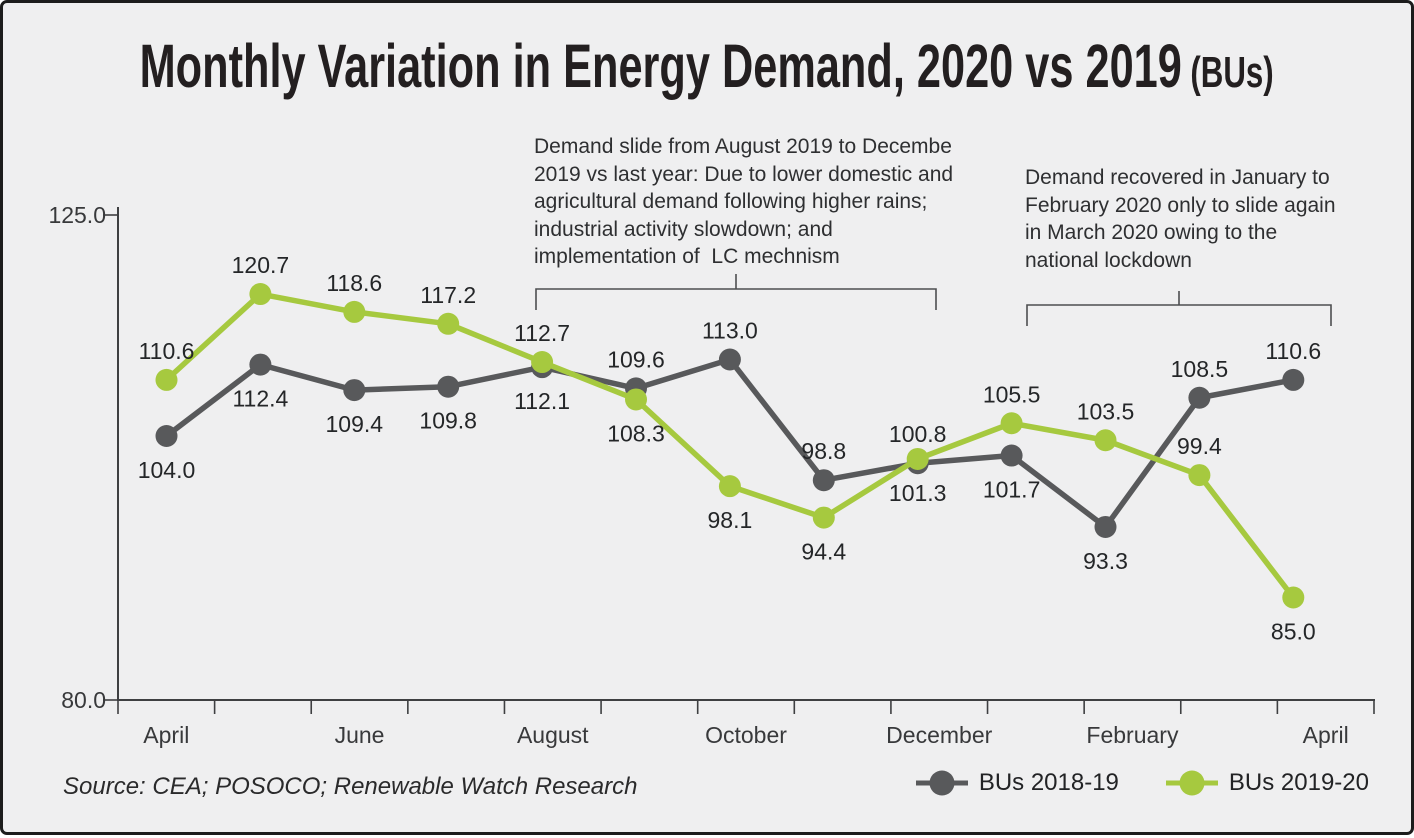 The image size is (1414, 838). What do you see at coordinates (941, 783) in the screenshot?
I see `legend-marker-2018-19-icon` at bounding box center [941, 783].